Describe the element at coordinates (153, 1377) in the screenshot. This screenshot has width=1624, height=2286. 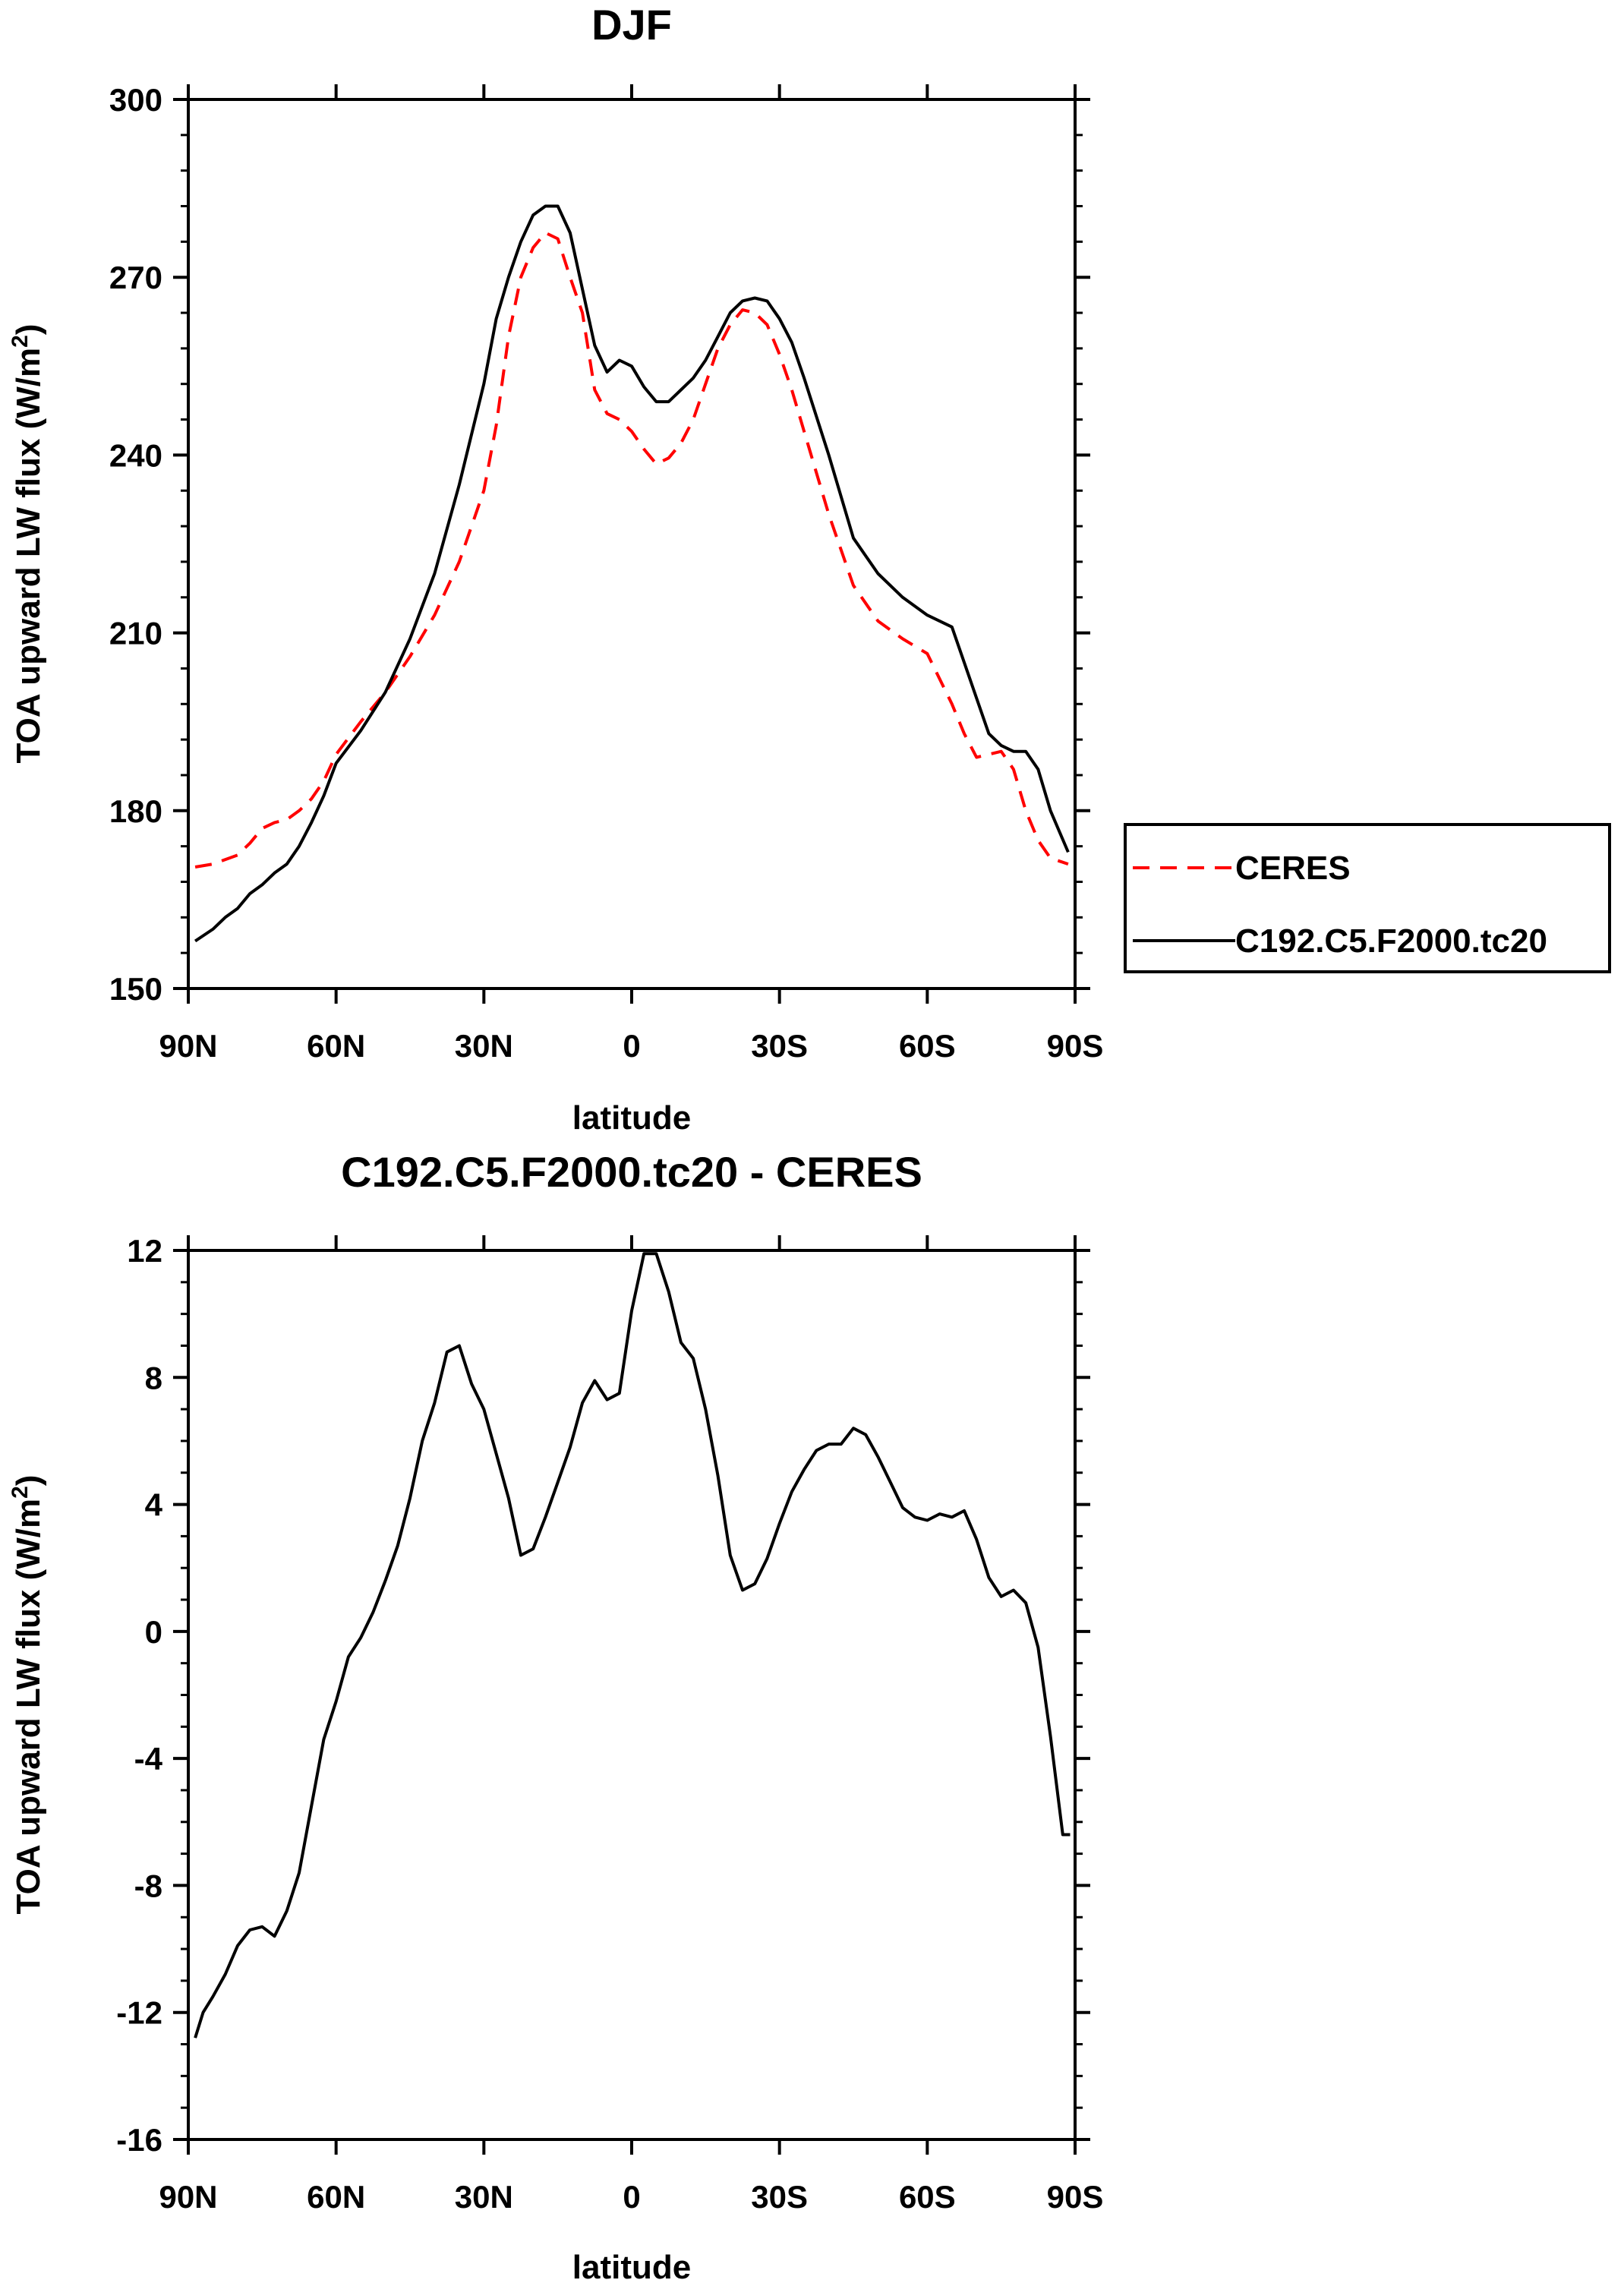
I see `bottom-y-tick-label: 8` at that location.